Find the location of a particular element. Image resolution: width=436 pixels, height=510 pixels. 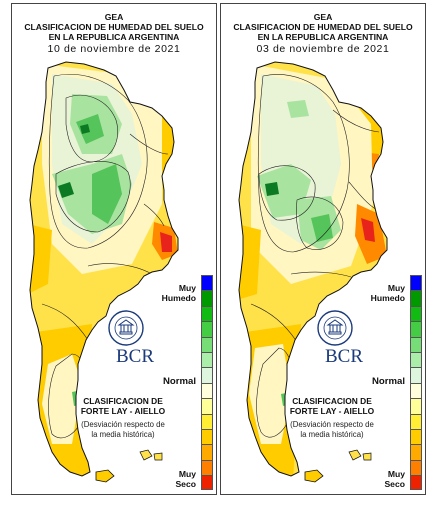

region-moist-north is located at coordinates (298, 109).